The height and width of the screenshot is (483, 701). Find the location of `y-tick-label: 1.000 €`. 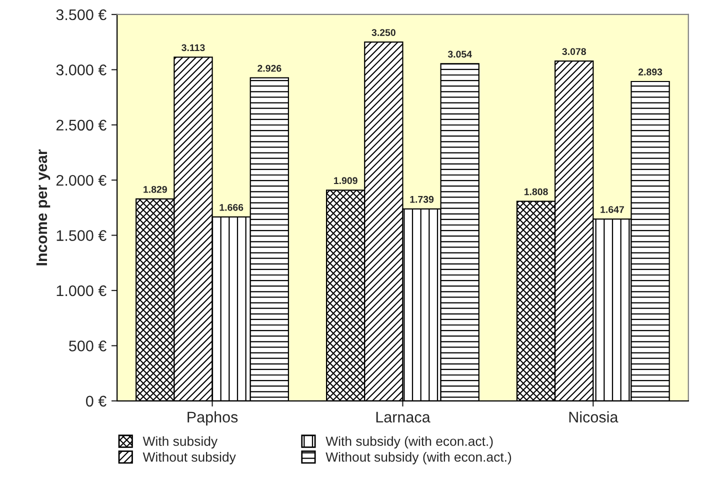

y-tick-label: 1.000 € is located at coordinates (81, 290).